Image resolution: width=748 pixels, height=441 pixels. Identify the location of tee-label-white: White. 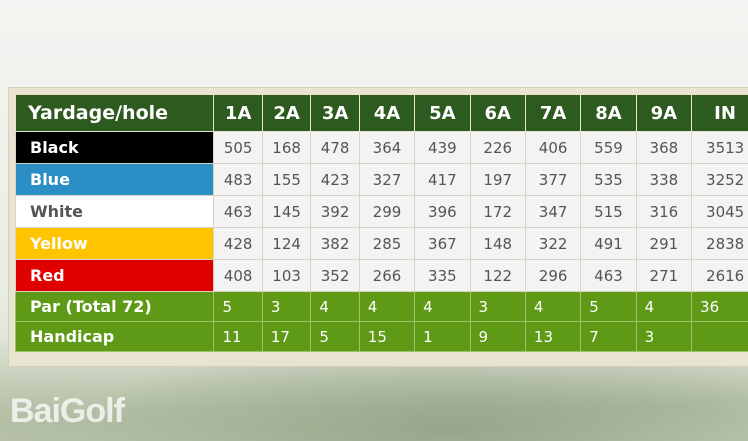
(114, 211).